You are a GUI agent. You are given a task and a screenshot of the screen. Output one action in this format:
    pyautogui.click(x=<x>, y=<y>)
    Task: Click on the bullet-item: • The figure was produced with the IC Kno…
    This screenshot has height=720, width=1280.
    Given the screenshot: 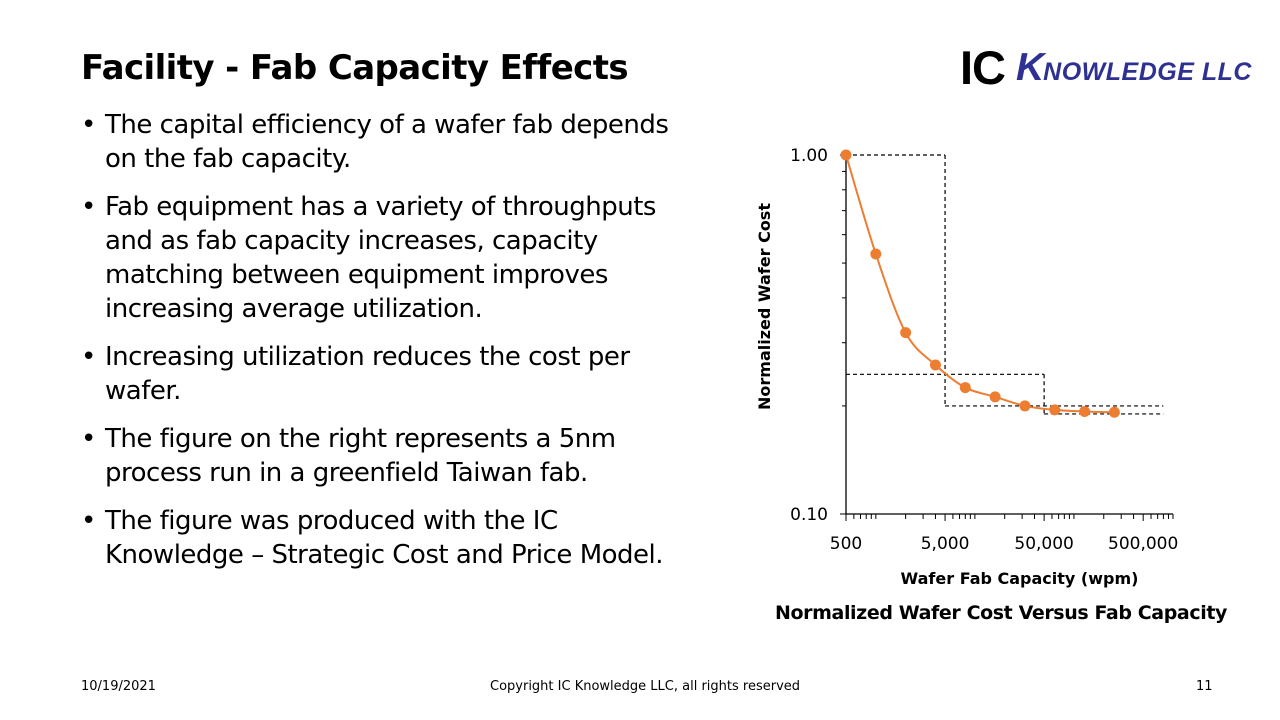 What is the action you would take?
    pyautogui.click(x=391, y=538)
    